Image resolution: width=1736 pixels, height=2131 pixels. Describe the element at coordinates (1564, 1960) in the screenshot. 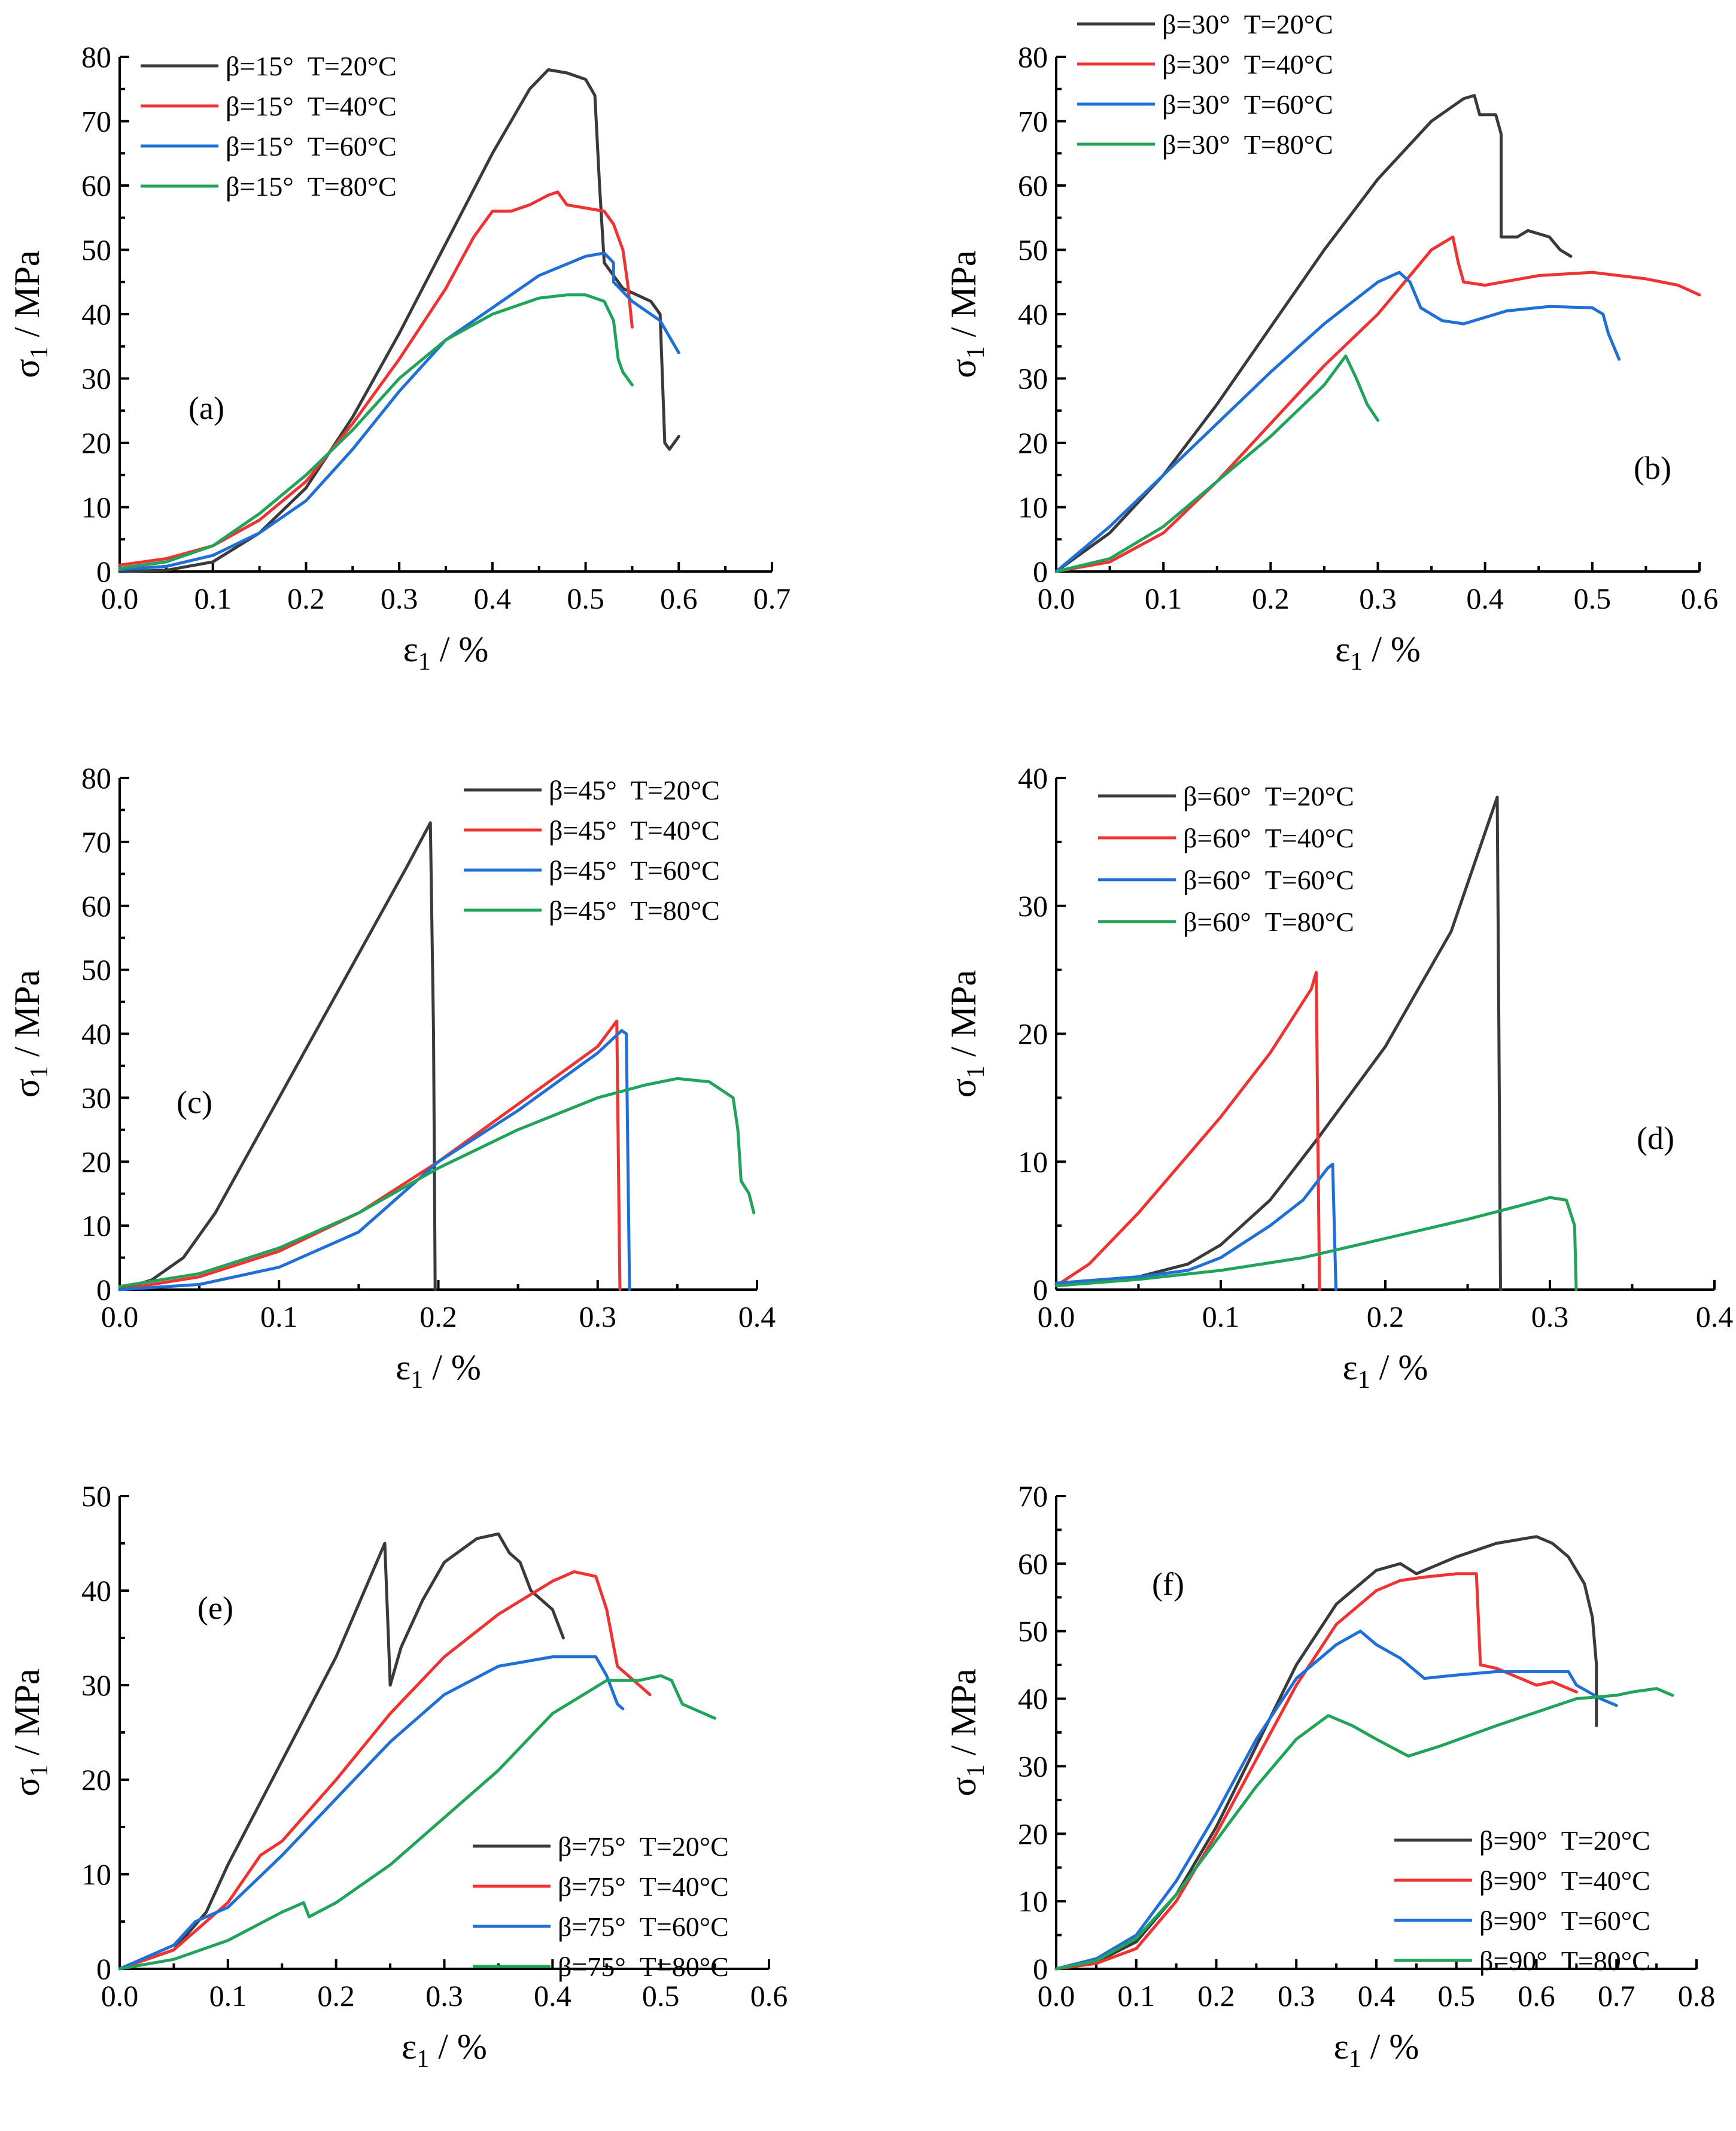

I see `legend-label: β=90° T=80°C` at that location.